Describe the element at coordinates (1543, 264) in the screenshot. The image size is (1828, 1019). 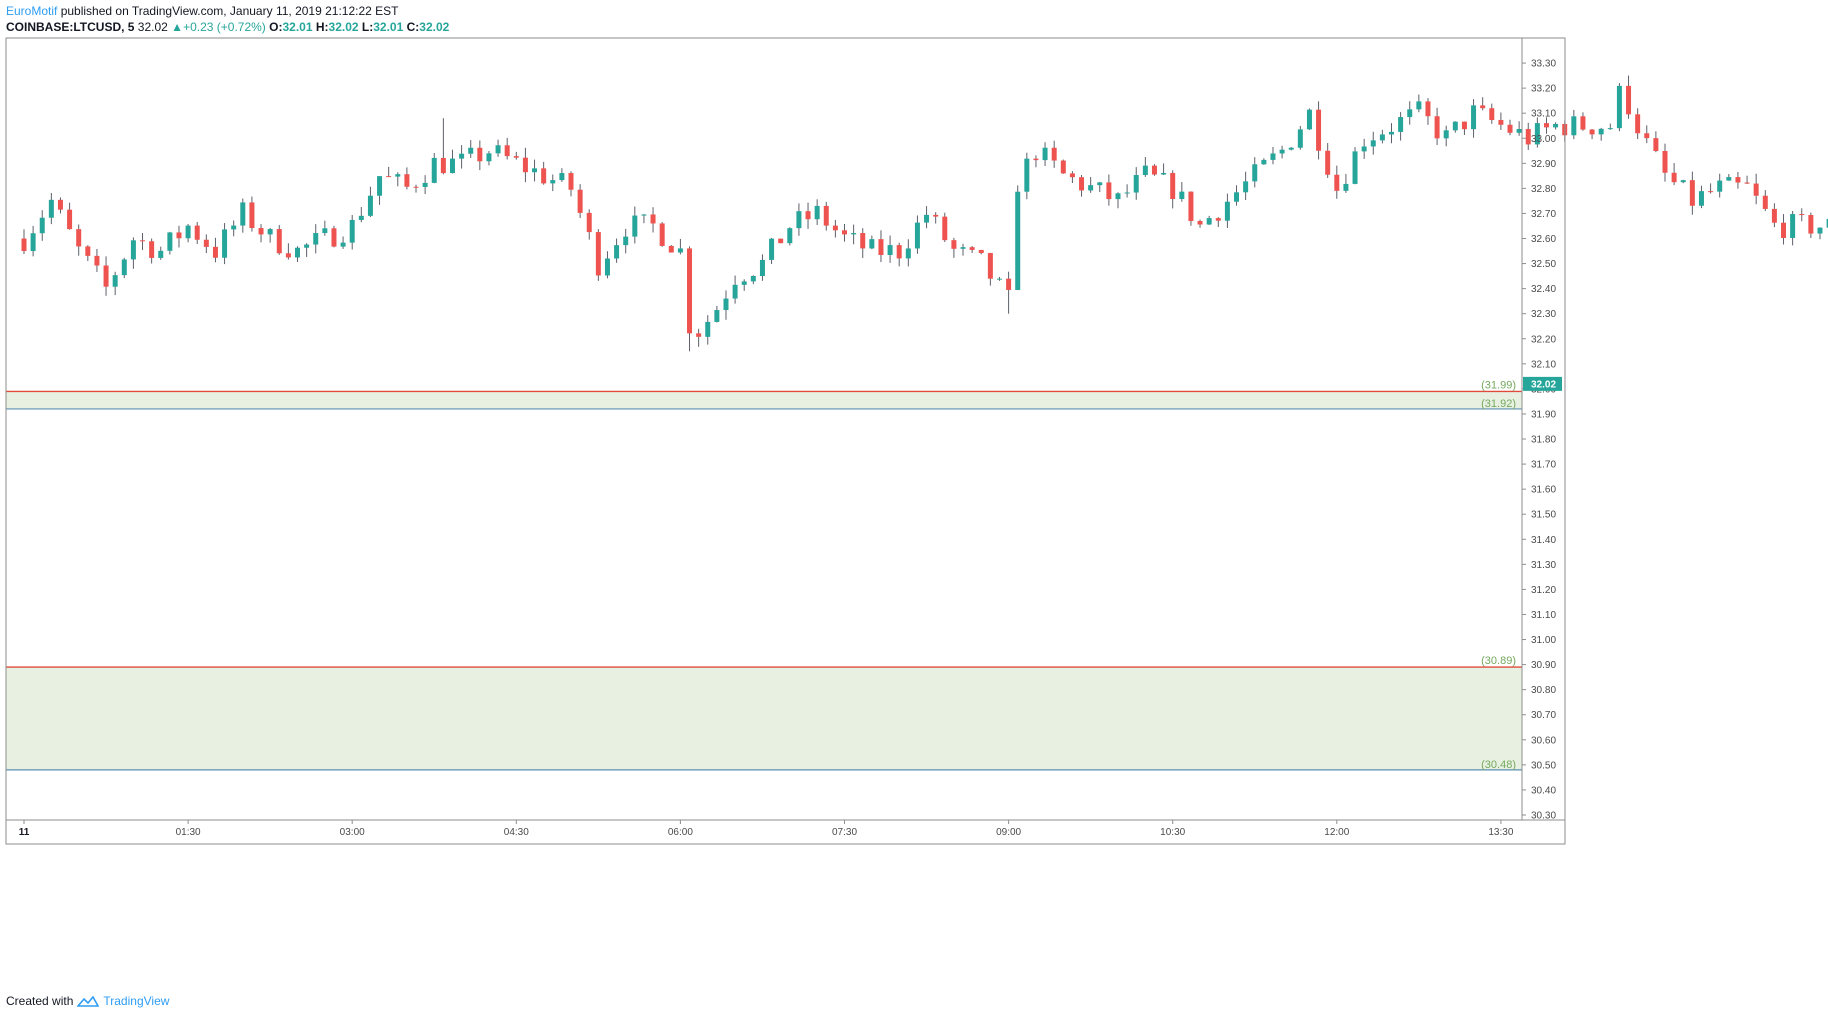
I see `price-tick-label: 32.50` at that location.